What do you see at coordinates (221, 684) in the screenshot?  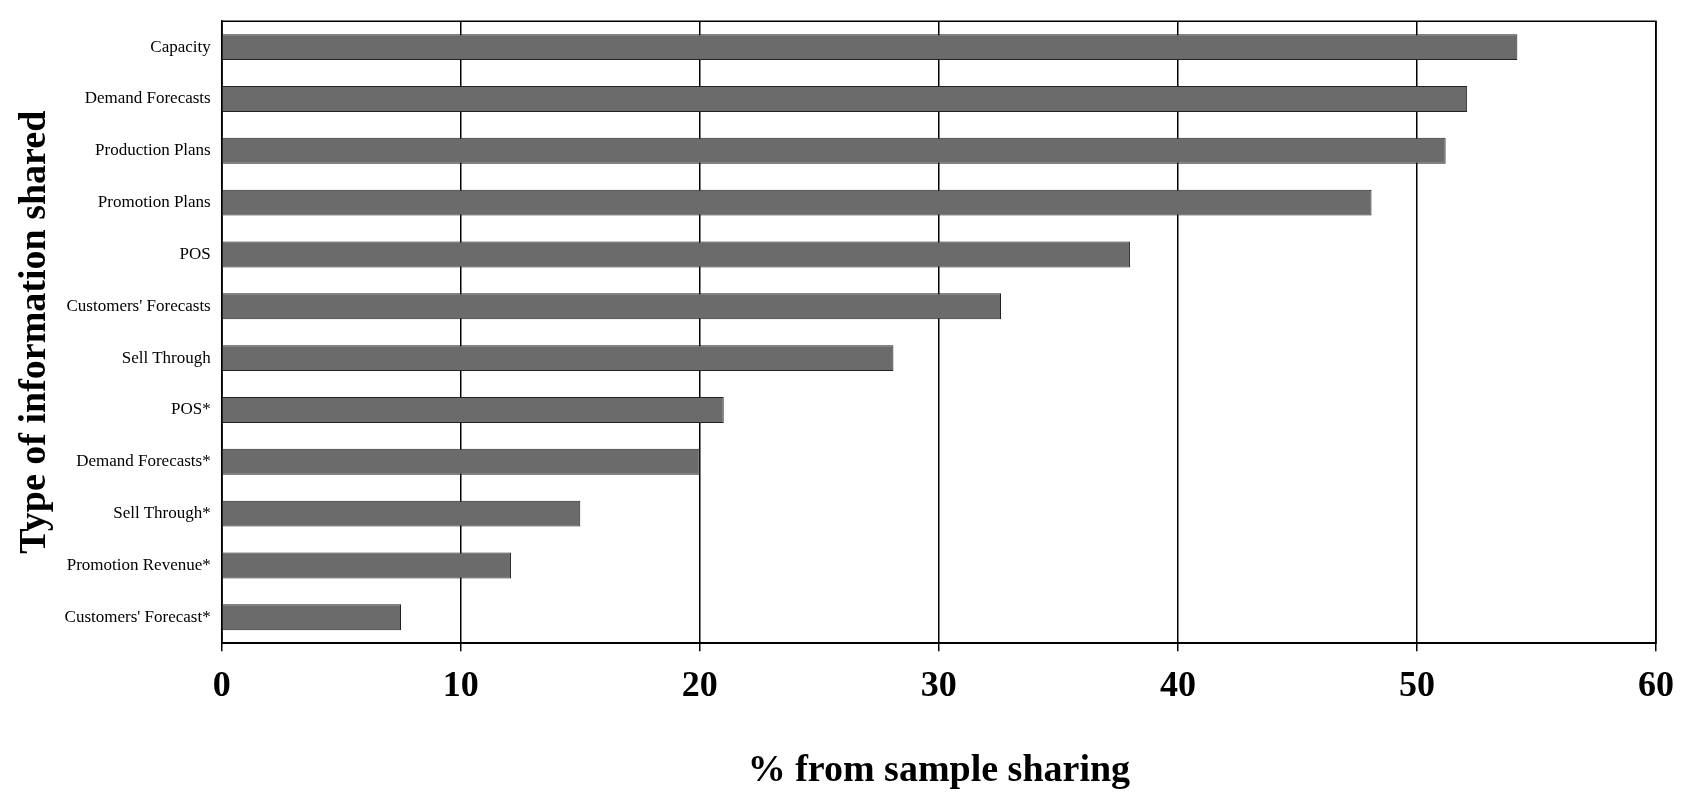 I see `x-tick-label: 0` at bounding box center [221, 684].